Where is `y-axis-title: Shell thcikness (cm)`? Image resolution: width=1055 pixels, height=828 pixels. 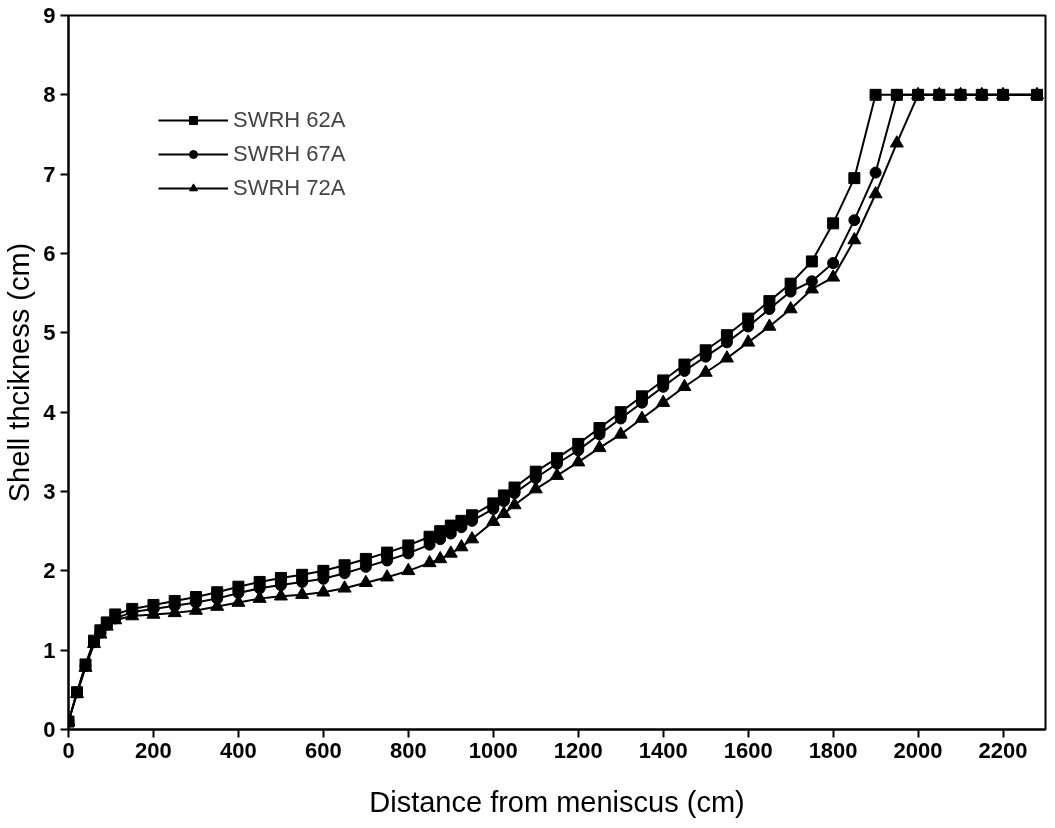
y-axis-title: Shell thcikness (cm) is located at coordinates (19, 372).